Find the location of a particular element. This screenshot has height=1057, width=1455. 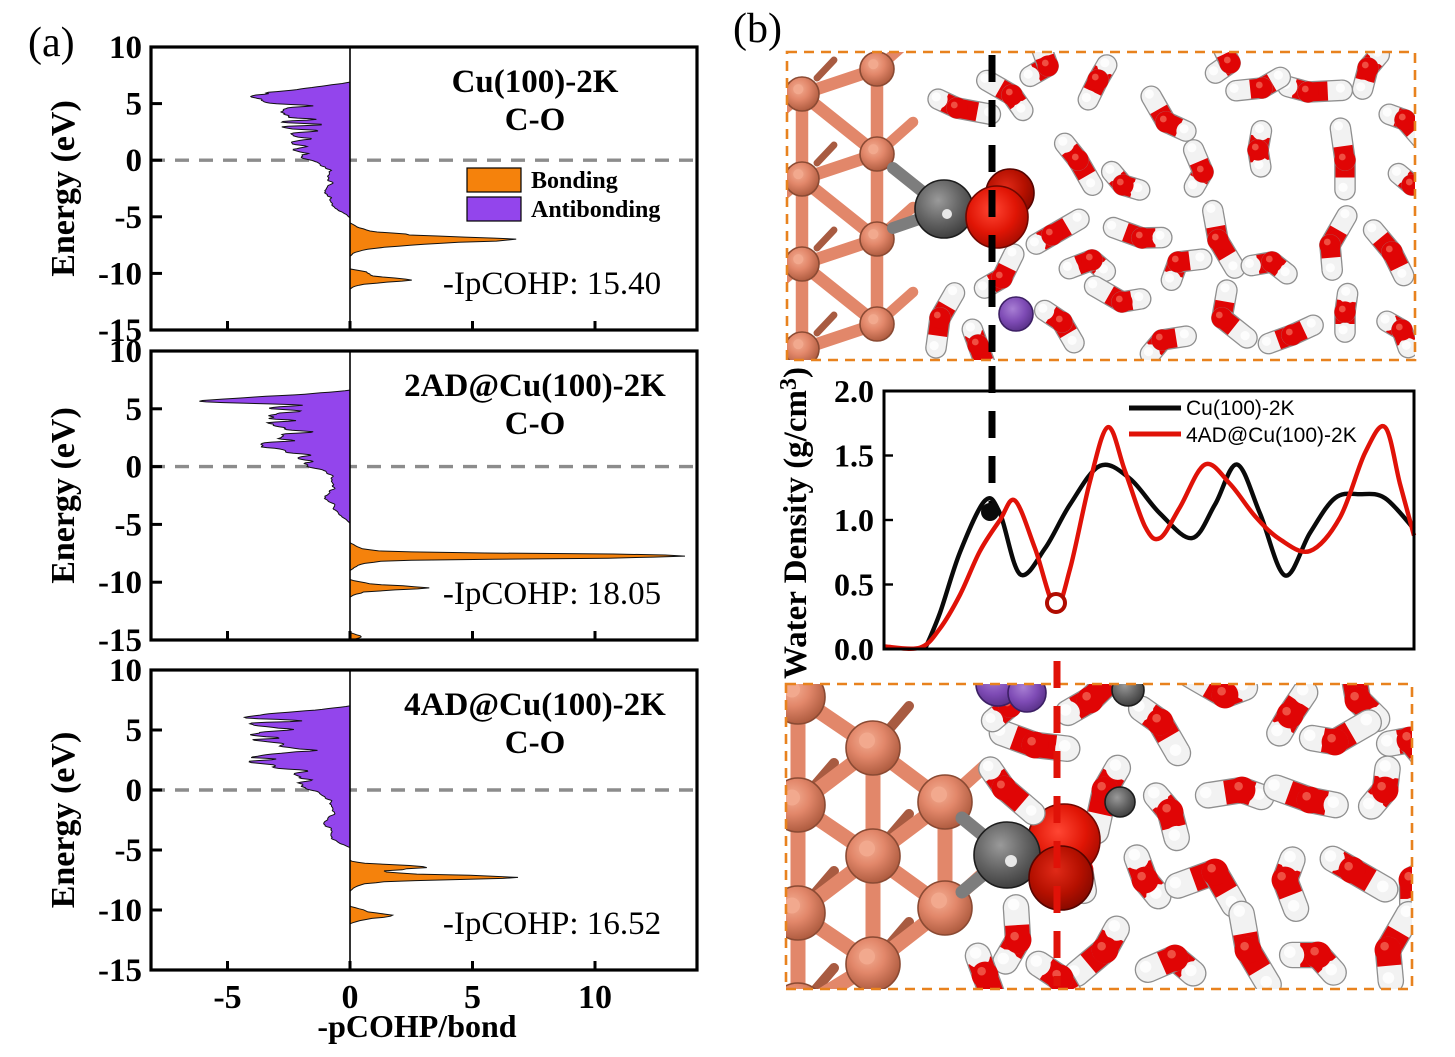

svg-text: 2.0 is located at coordinates (854, 391).